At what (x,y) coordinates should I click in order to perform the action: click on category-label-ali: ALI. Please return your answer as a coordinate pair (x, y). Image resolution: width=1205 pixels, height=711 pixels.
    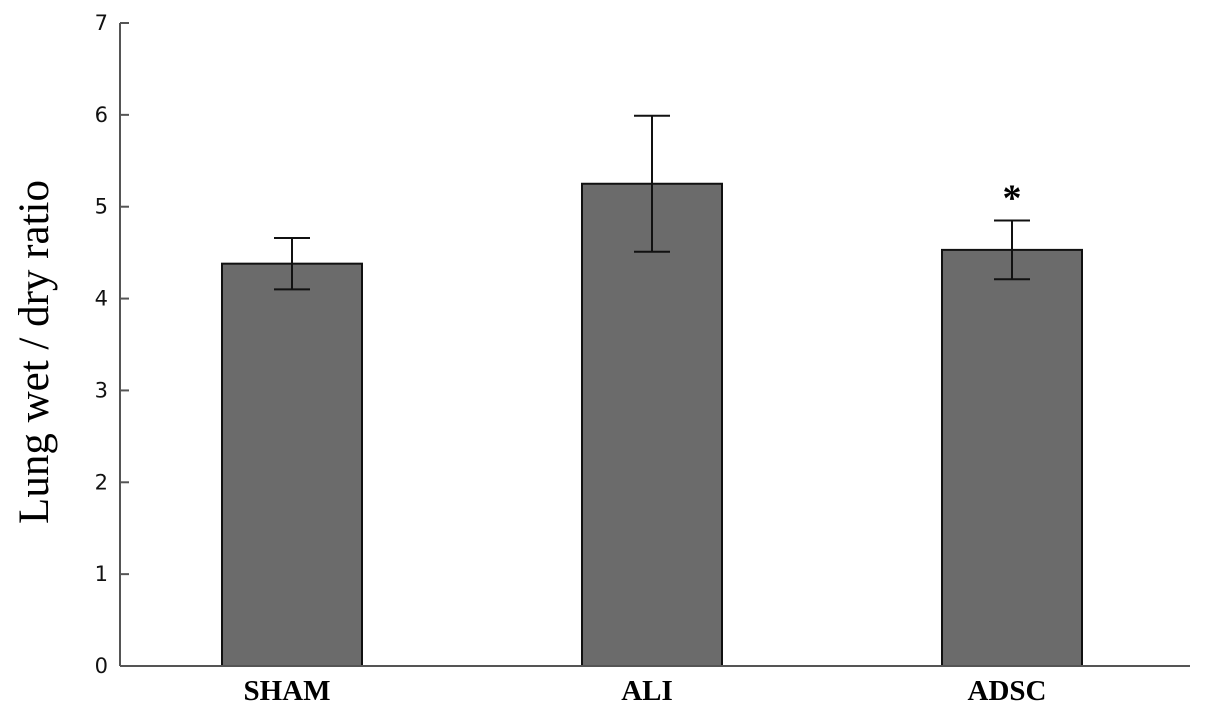
    Looking at the image, I should click on (647, 691).